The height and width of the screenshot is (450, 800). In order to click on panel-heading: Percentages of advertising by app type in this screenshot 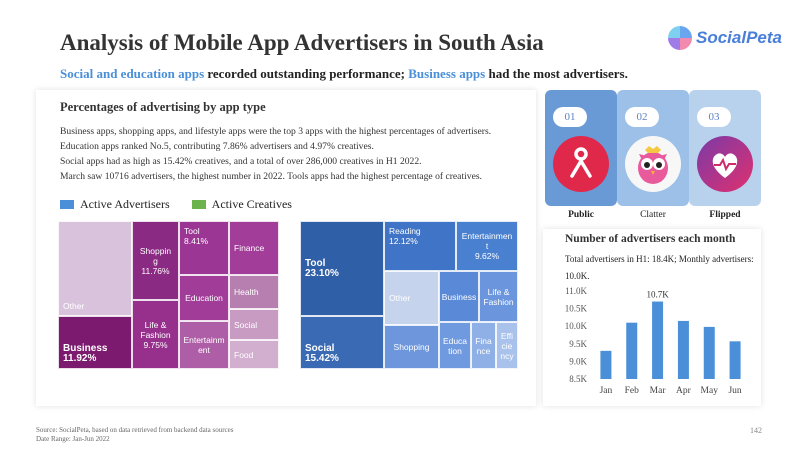, I will do `click(163, 107)`.